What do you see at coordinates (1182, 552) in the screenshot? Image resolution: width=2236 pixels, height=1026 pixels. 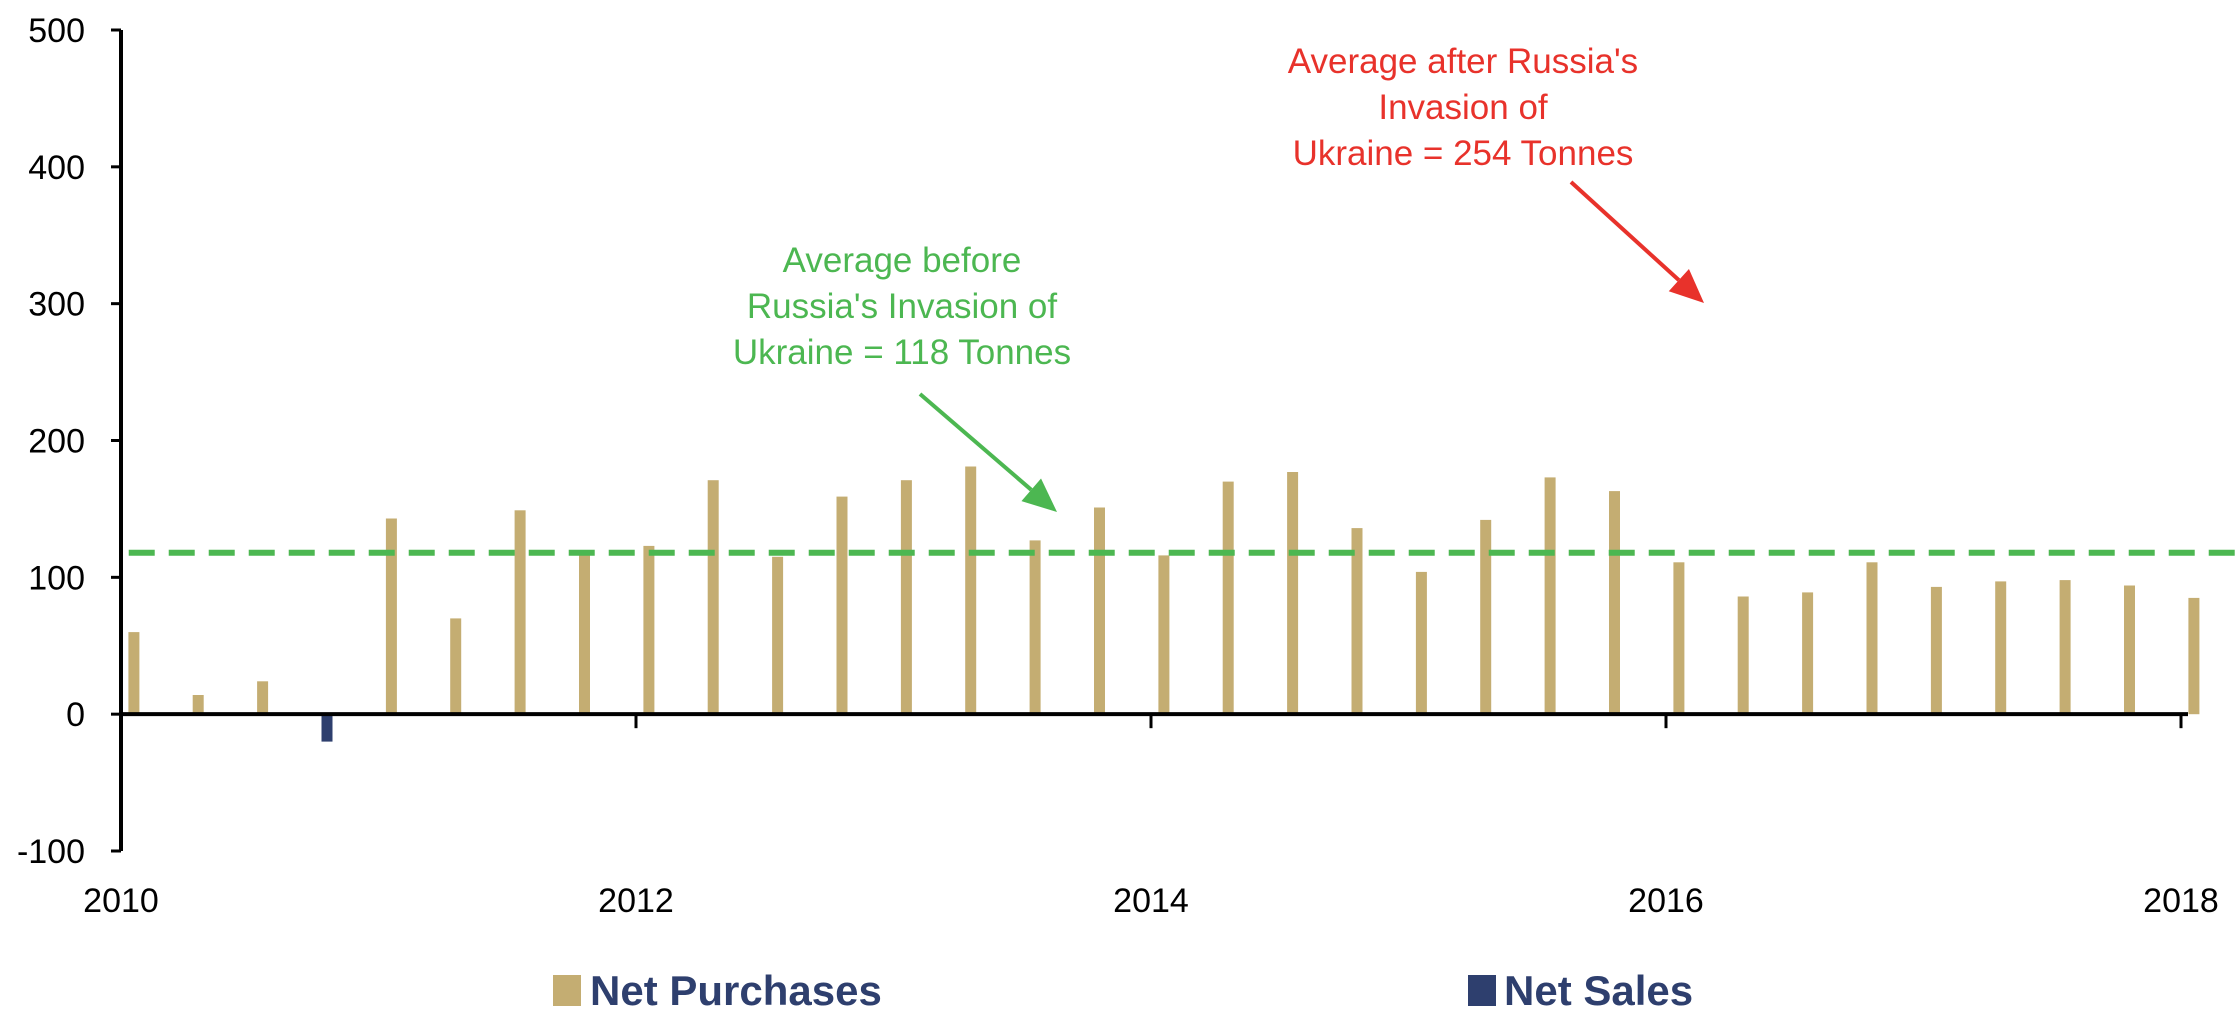 I see `reference-lines` at bounding box center [1182, 552].